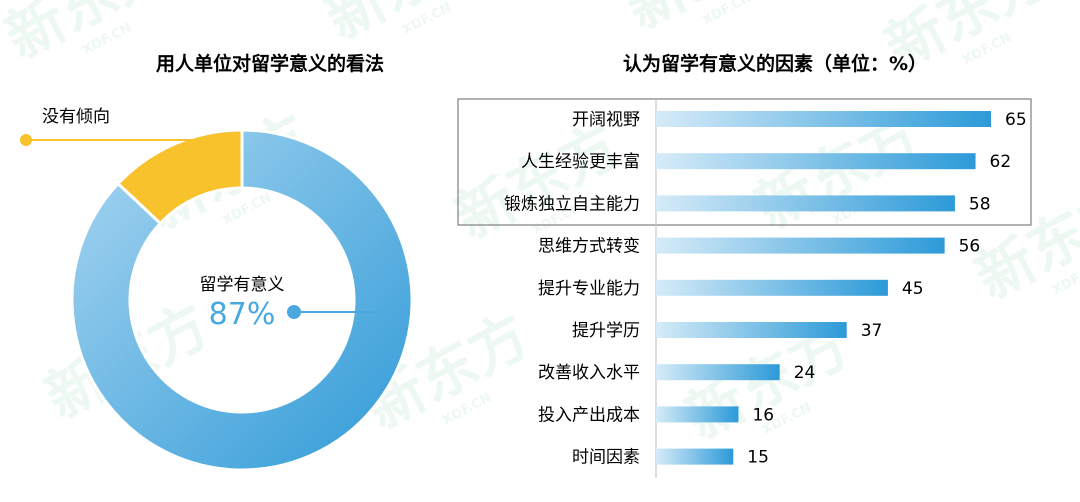 This screenshot has width=1080, height=502. I want to click on watermark-text: 新东方, so click(90, 36).